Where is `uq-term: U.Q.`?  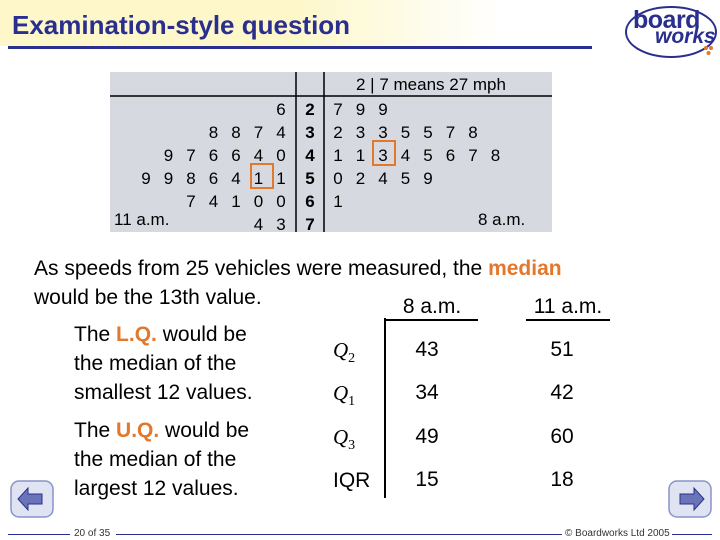 uq-term: U.Q. is located at coordinates (138, 430).